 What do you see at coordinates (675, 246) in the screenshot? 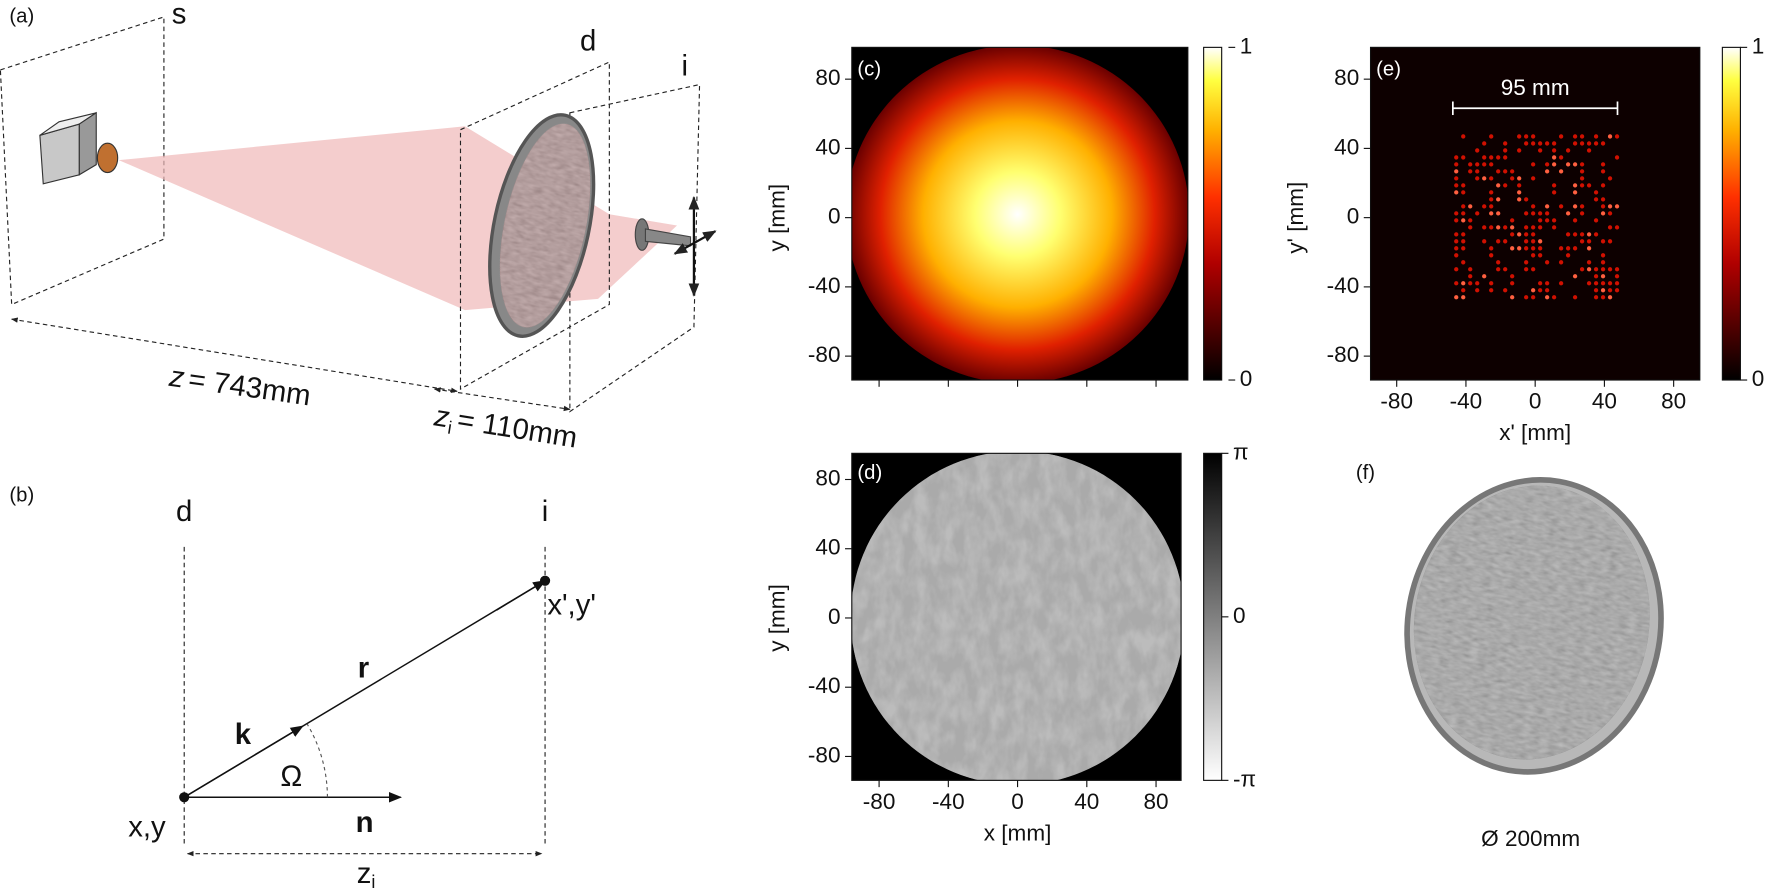
I see `wand` at bounding box center [675, 246].